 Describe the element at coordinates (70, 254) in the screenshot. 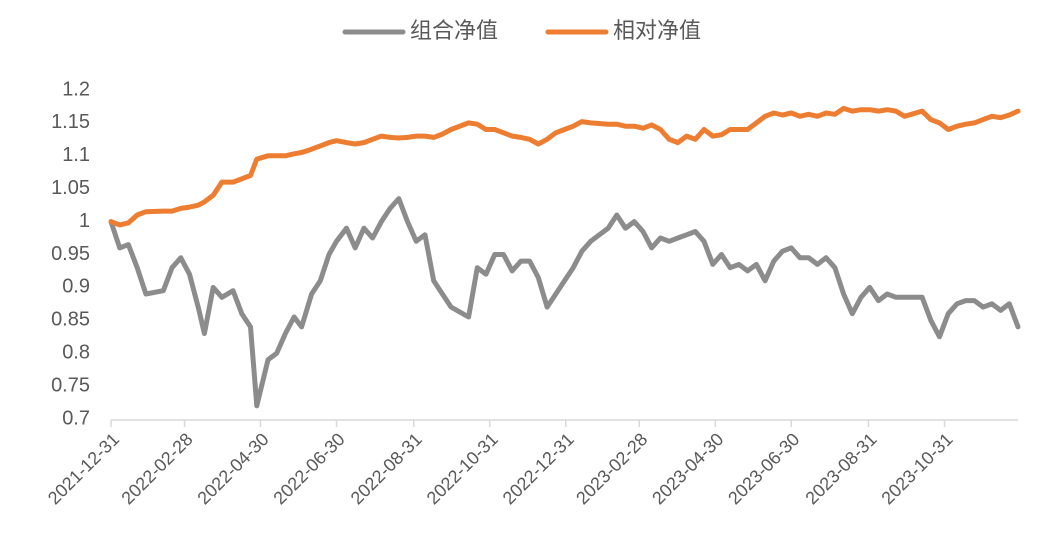

I see `y-tick-label: 0.95` at that location.